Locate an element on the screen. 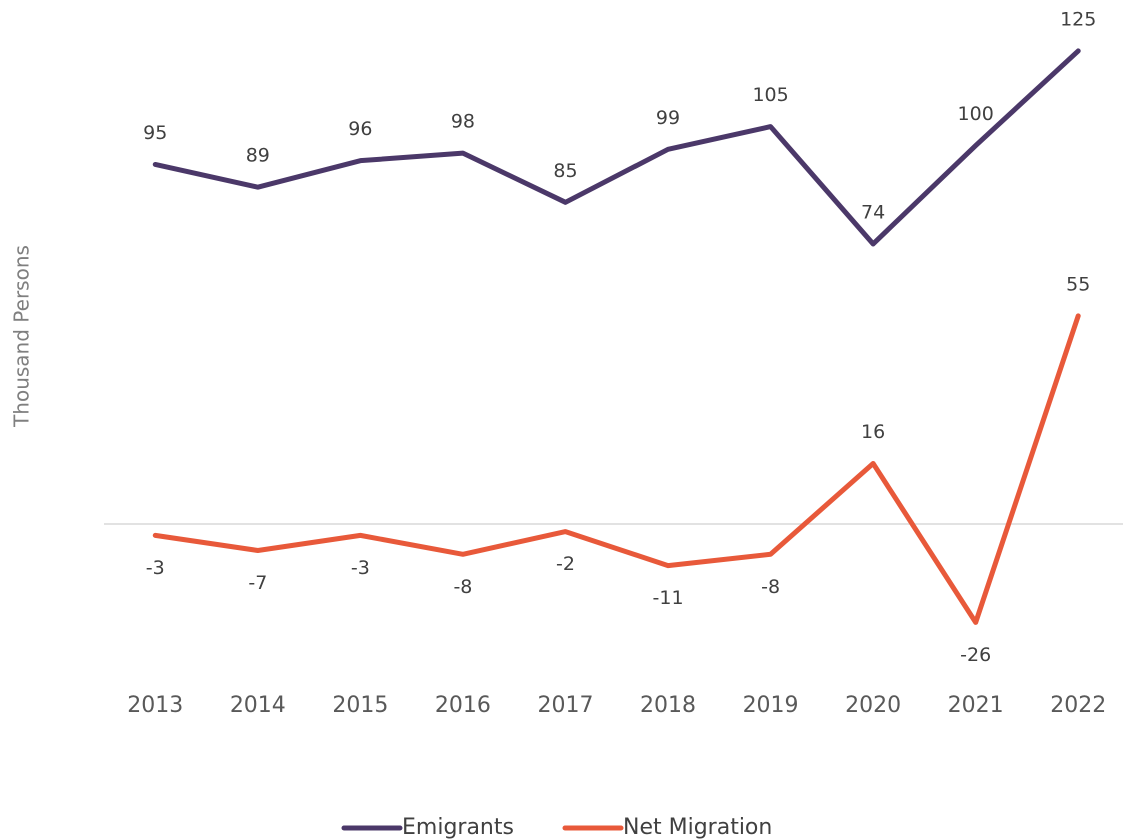  x-tick-label: 2014 is located at coordinates (258, 705).